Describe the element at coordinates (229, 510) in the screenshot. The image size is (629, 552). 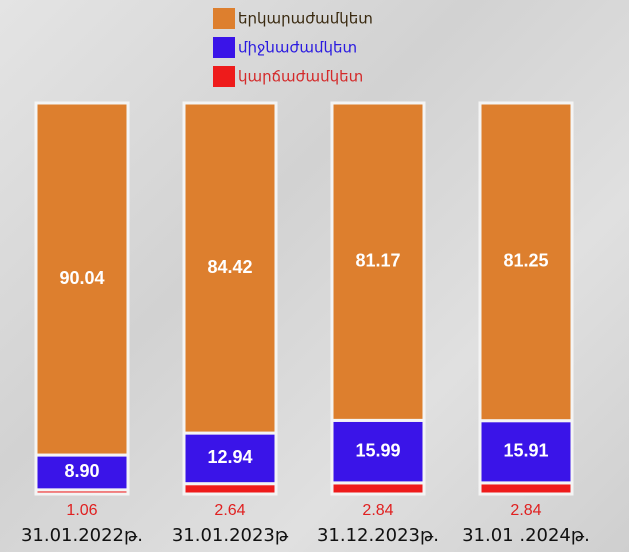
I see `value-label: 2.64` at that location.